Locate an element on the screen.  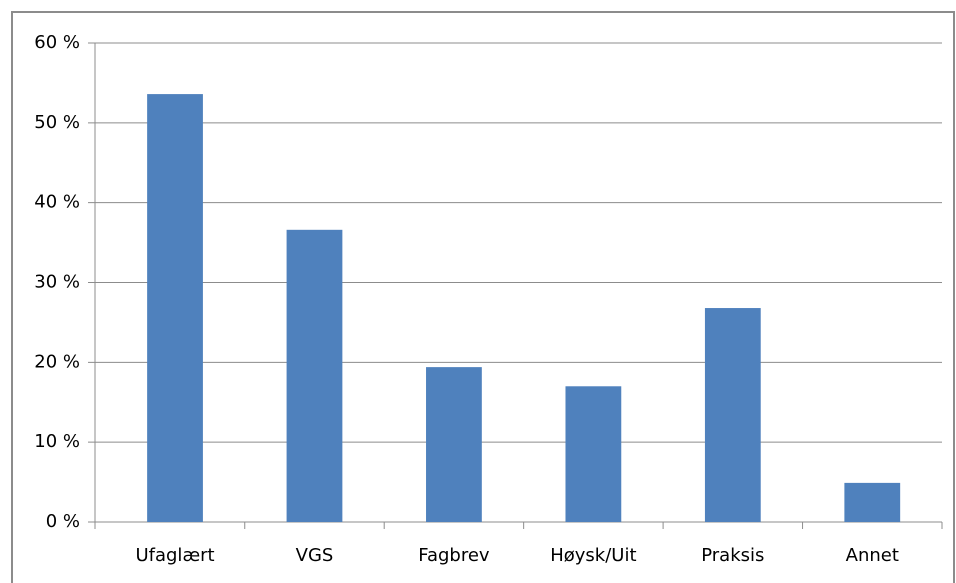
y-tick-label: 50 % is located at coordinates (57, 122).